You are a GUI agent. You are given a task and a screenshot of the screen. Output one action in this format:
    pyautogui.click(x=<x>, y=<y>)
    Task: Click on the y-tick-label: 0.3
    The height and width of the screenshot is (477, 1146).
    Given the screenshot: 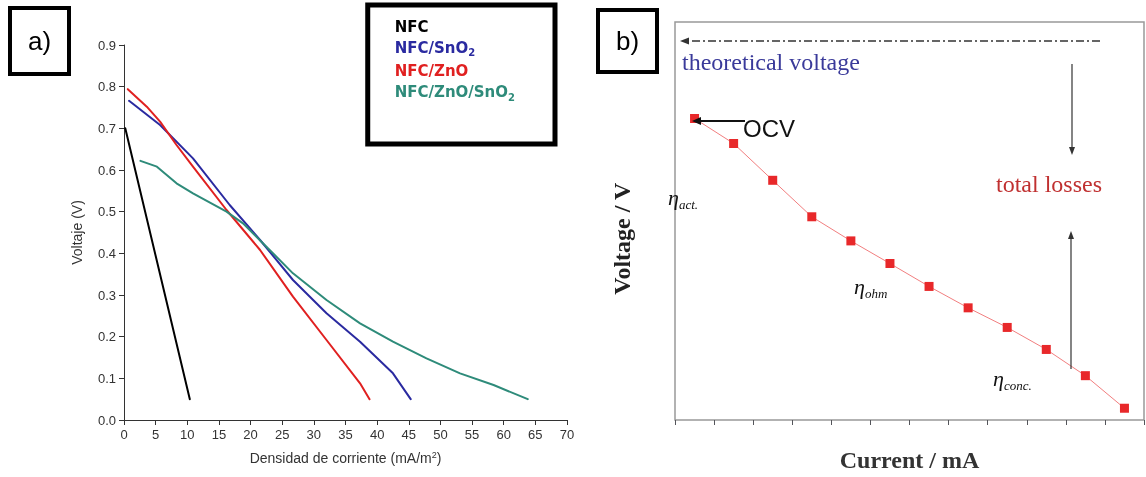 What is the action you would take?
    pyautogui.click(x=106, y=295)
    